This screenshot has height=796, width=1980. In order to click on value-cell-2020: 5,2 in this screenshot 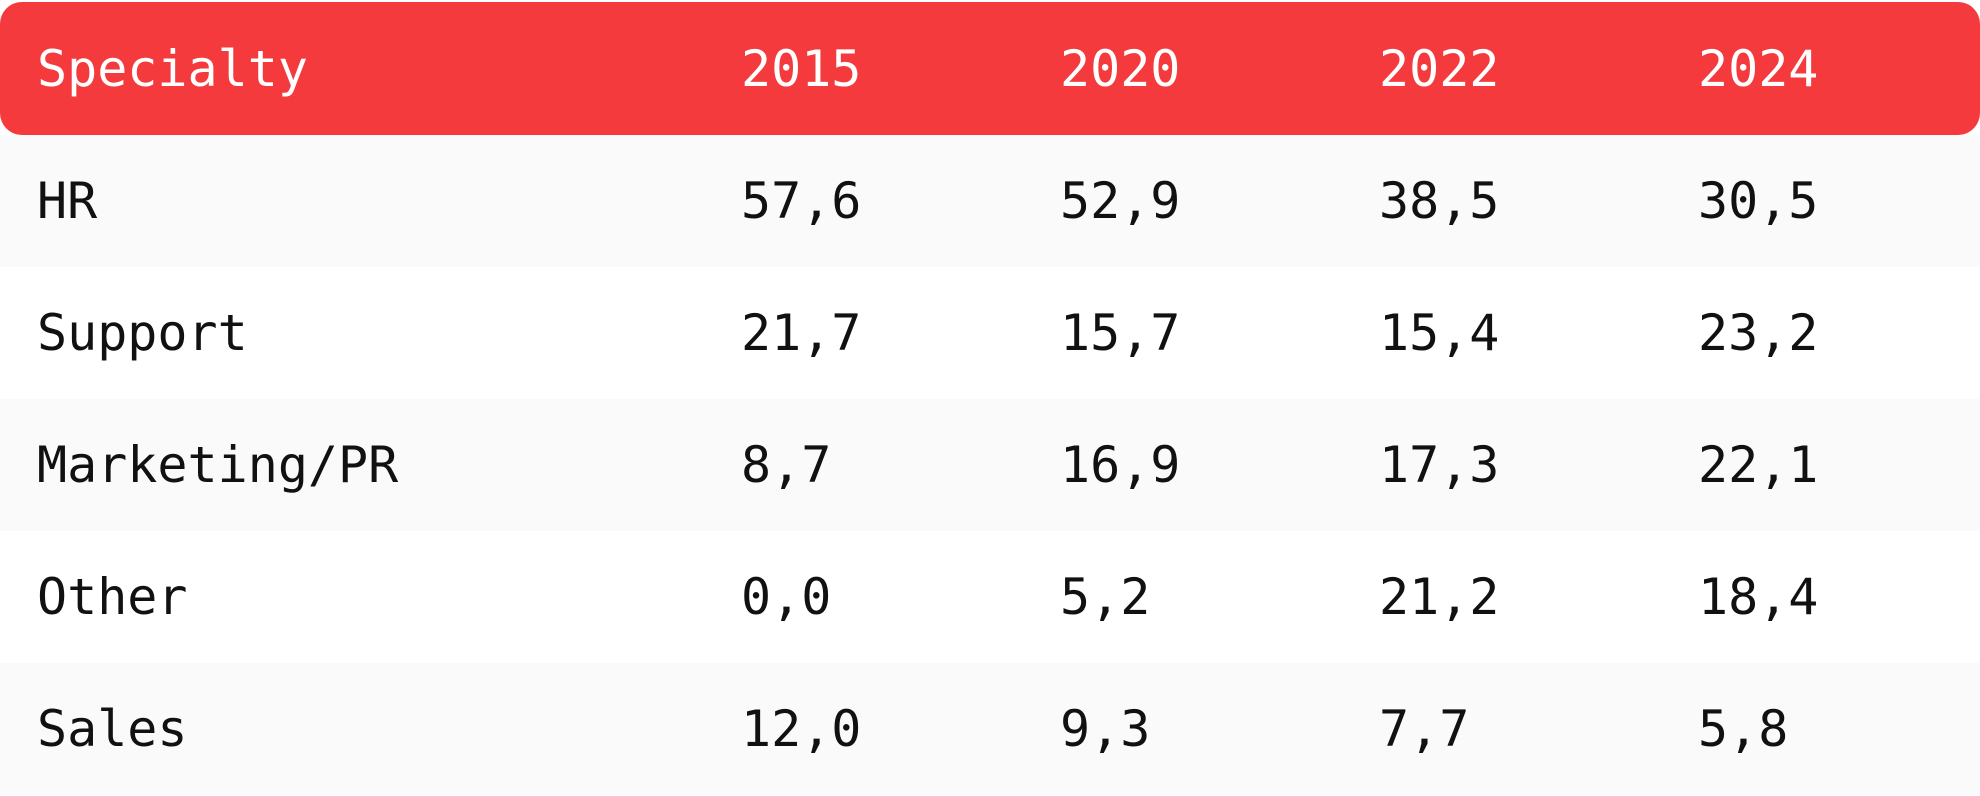, I will do `click(1105, 597)`.